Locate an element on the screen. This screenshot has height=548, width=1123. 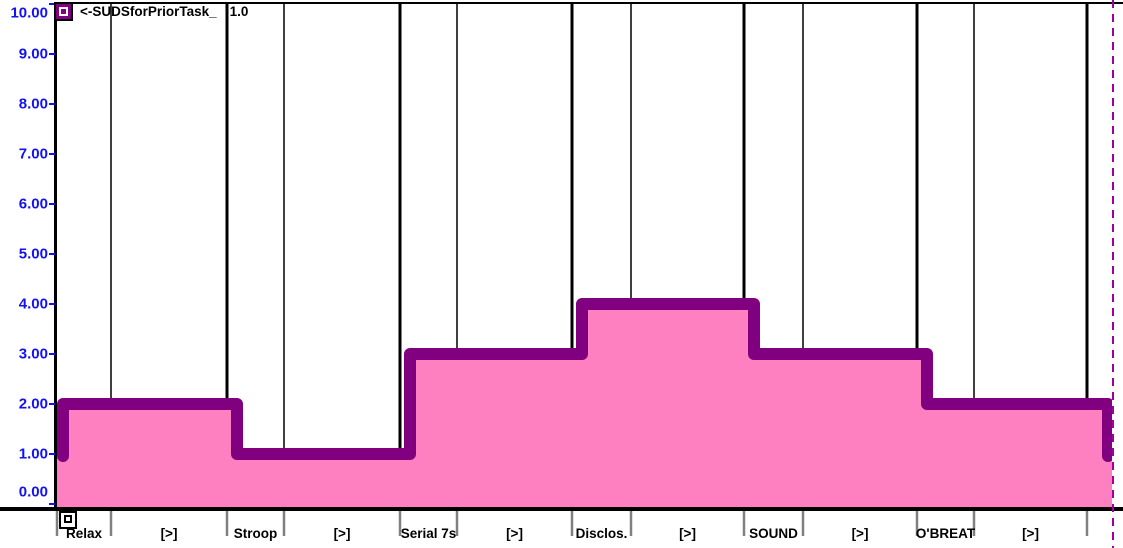
event-marker-inner-square is located at coordinates (68, 519).